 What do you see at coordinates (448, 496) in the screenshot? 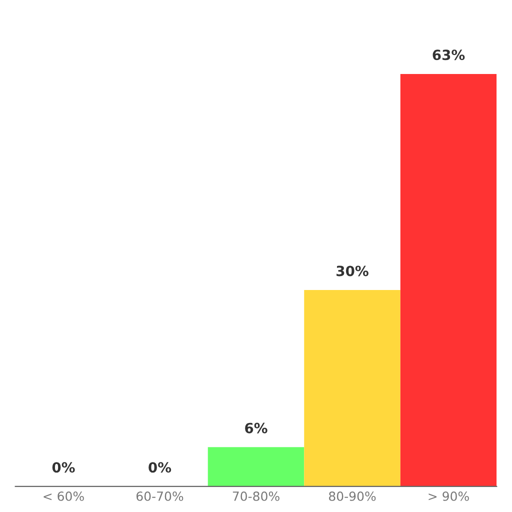
I see `x-tick-label: > 90%` at bounding box center [448, 496].